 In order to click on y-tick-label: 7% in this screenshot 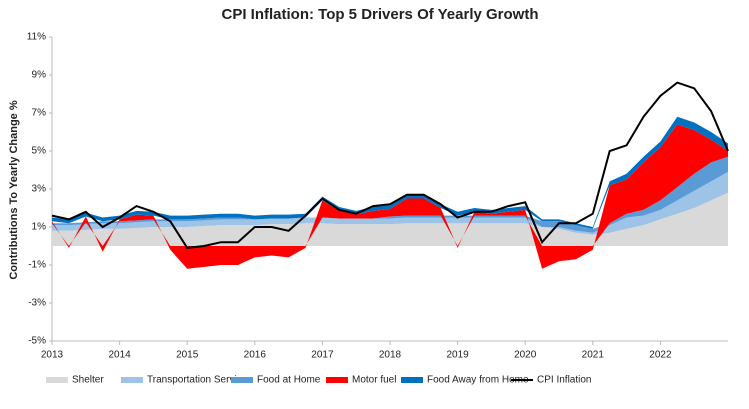, I will do `click(39, 113)`.